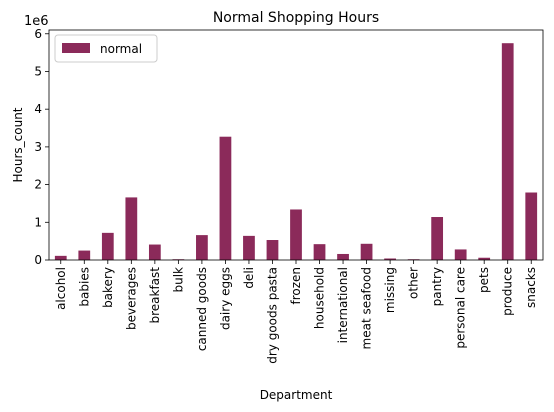  I want to click on bar-household, so click(319, 252).